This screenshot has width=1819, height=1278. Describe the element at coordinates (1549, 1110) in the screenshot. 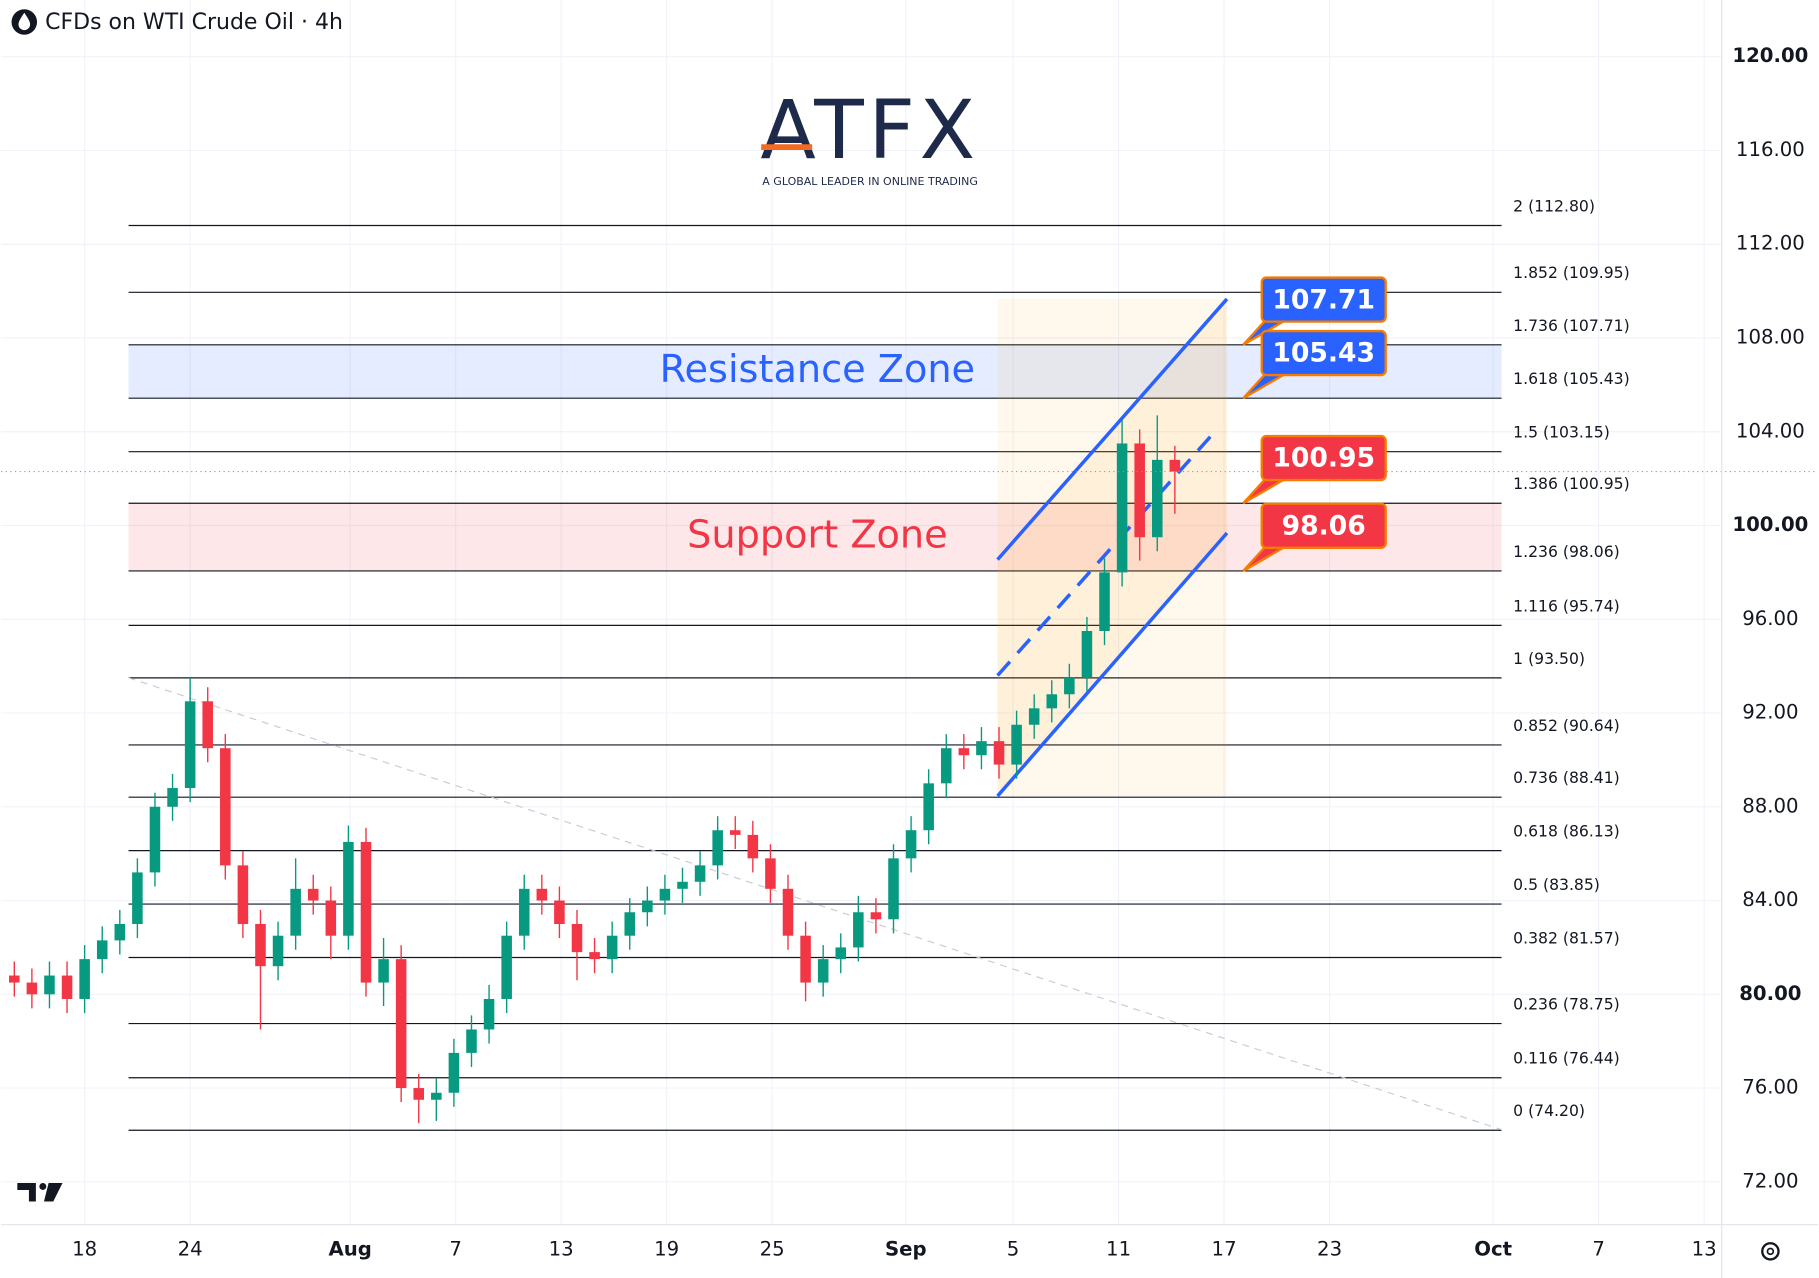

I see `fib-label: 0 (74.20)` at that location.